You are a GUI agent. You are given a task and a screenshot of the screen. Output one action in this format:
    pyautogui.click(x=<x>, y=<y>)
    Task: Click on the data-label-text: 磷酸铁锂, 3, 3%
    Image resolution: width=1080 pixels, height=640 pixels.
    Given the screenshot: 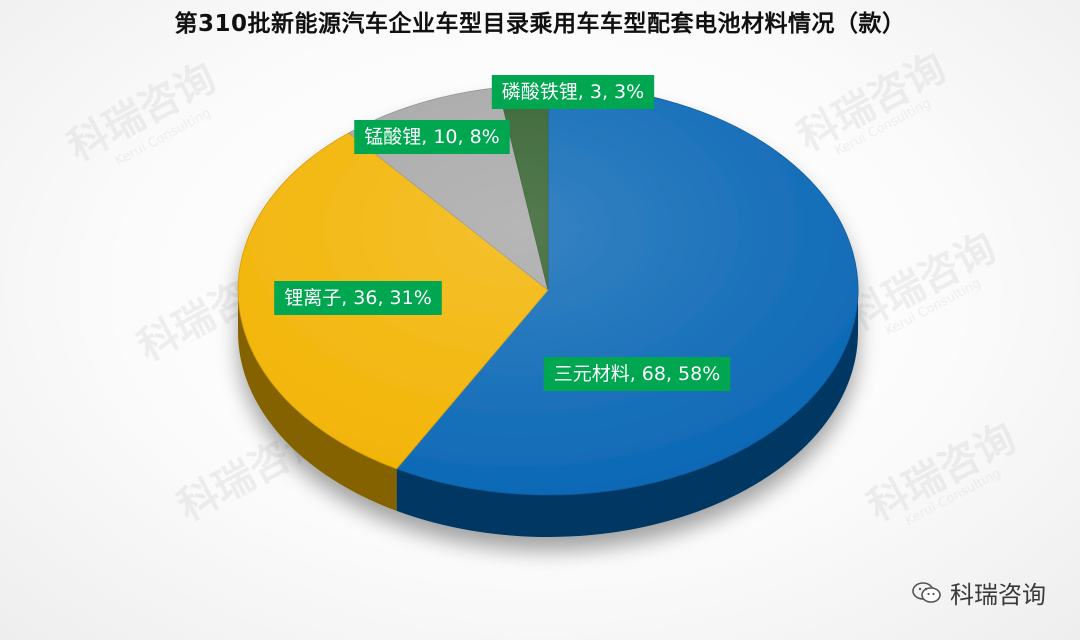 What is the action you would take?
    pyautogui.click(x=573, y=92)
    